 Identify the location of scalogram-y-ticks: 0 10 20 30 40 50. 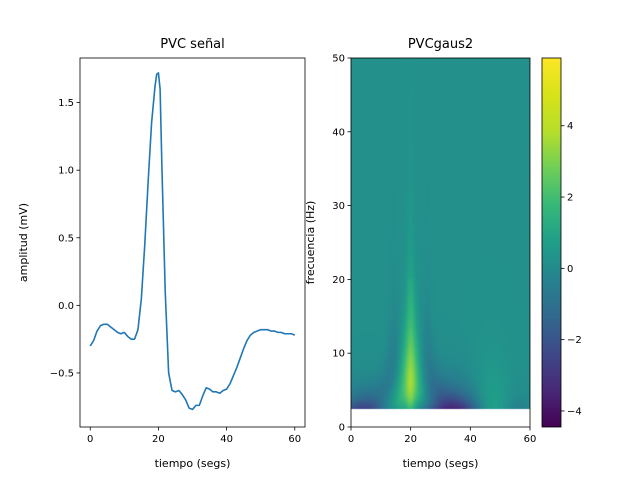
(341, 244).